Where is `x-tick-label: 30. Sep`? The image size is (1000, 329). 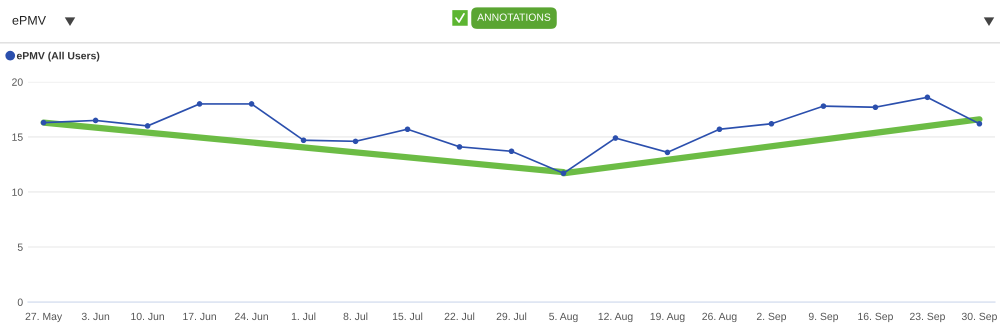
x-tick-label: 30. Sep is located at coordinates (979, 317).